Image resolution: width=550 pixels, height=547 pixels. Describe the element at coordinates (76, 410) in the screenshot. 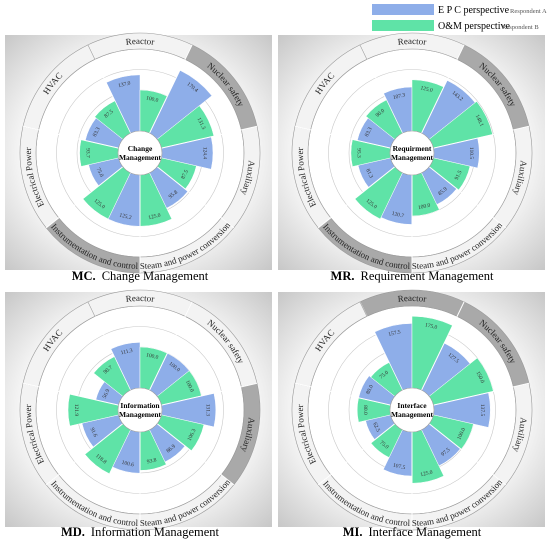

I see `value-label: 121.9` at that location.